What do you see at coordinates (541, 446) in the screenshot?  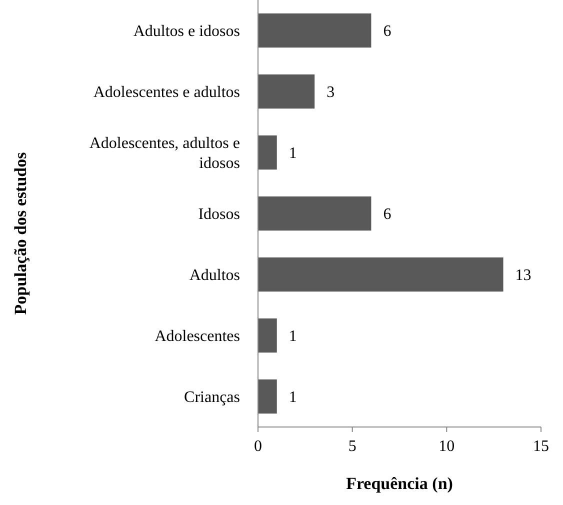 I see `x-tick-label: 15` at bounding box center [541, 446].